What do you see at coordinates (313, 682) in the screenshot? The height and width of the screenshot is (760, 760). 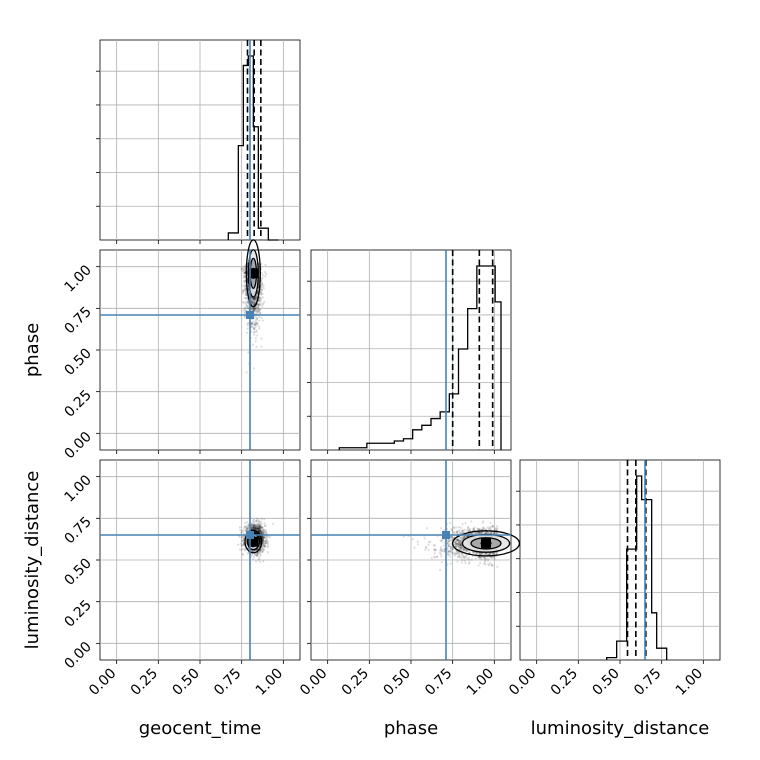 I see `joint-phase-vs-luminosity_distance-xticklabel-0: 0.00` at bounding box center [313, 682].